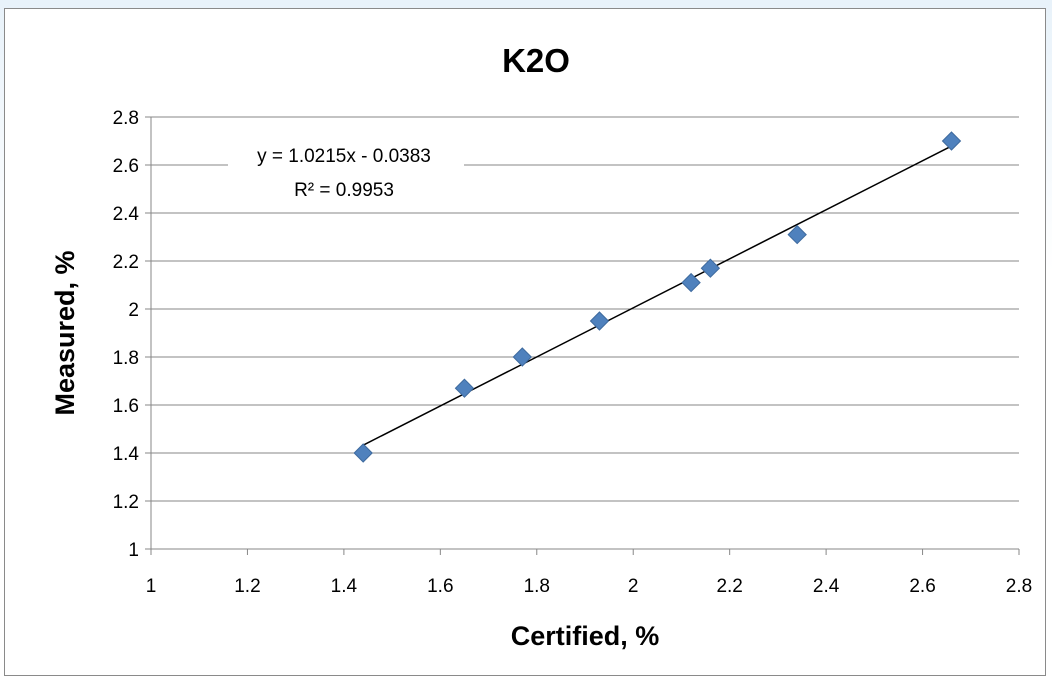 Image resolution: width=1052 pixels, height=682 pixels. I want to click on x-tick-label: 1, so click(151, 586).